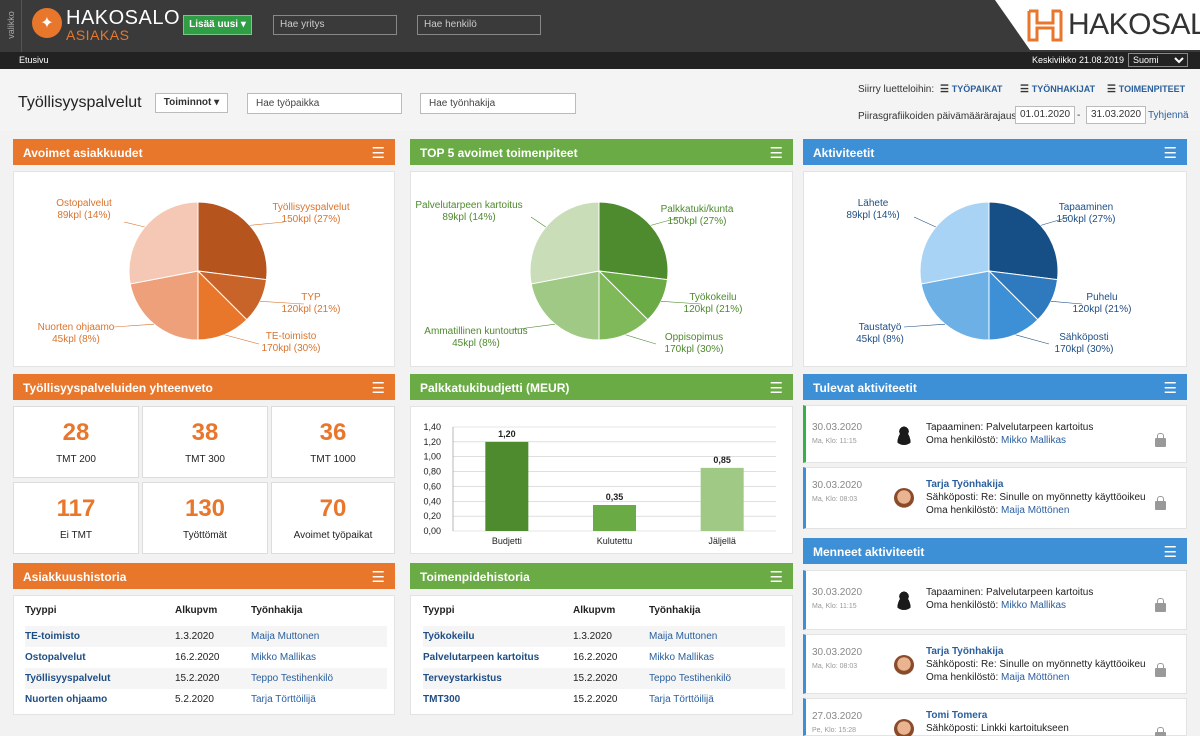 This screenshot has height=736, width=1200. I want to click on menu-toggle-label: valikko, so click(11, 25).